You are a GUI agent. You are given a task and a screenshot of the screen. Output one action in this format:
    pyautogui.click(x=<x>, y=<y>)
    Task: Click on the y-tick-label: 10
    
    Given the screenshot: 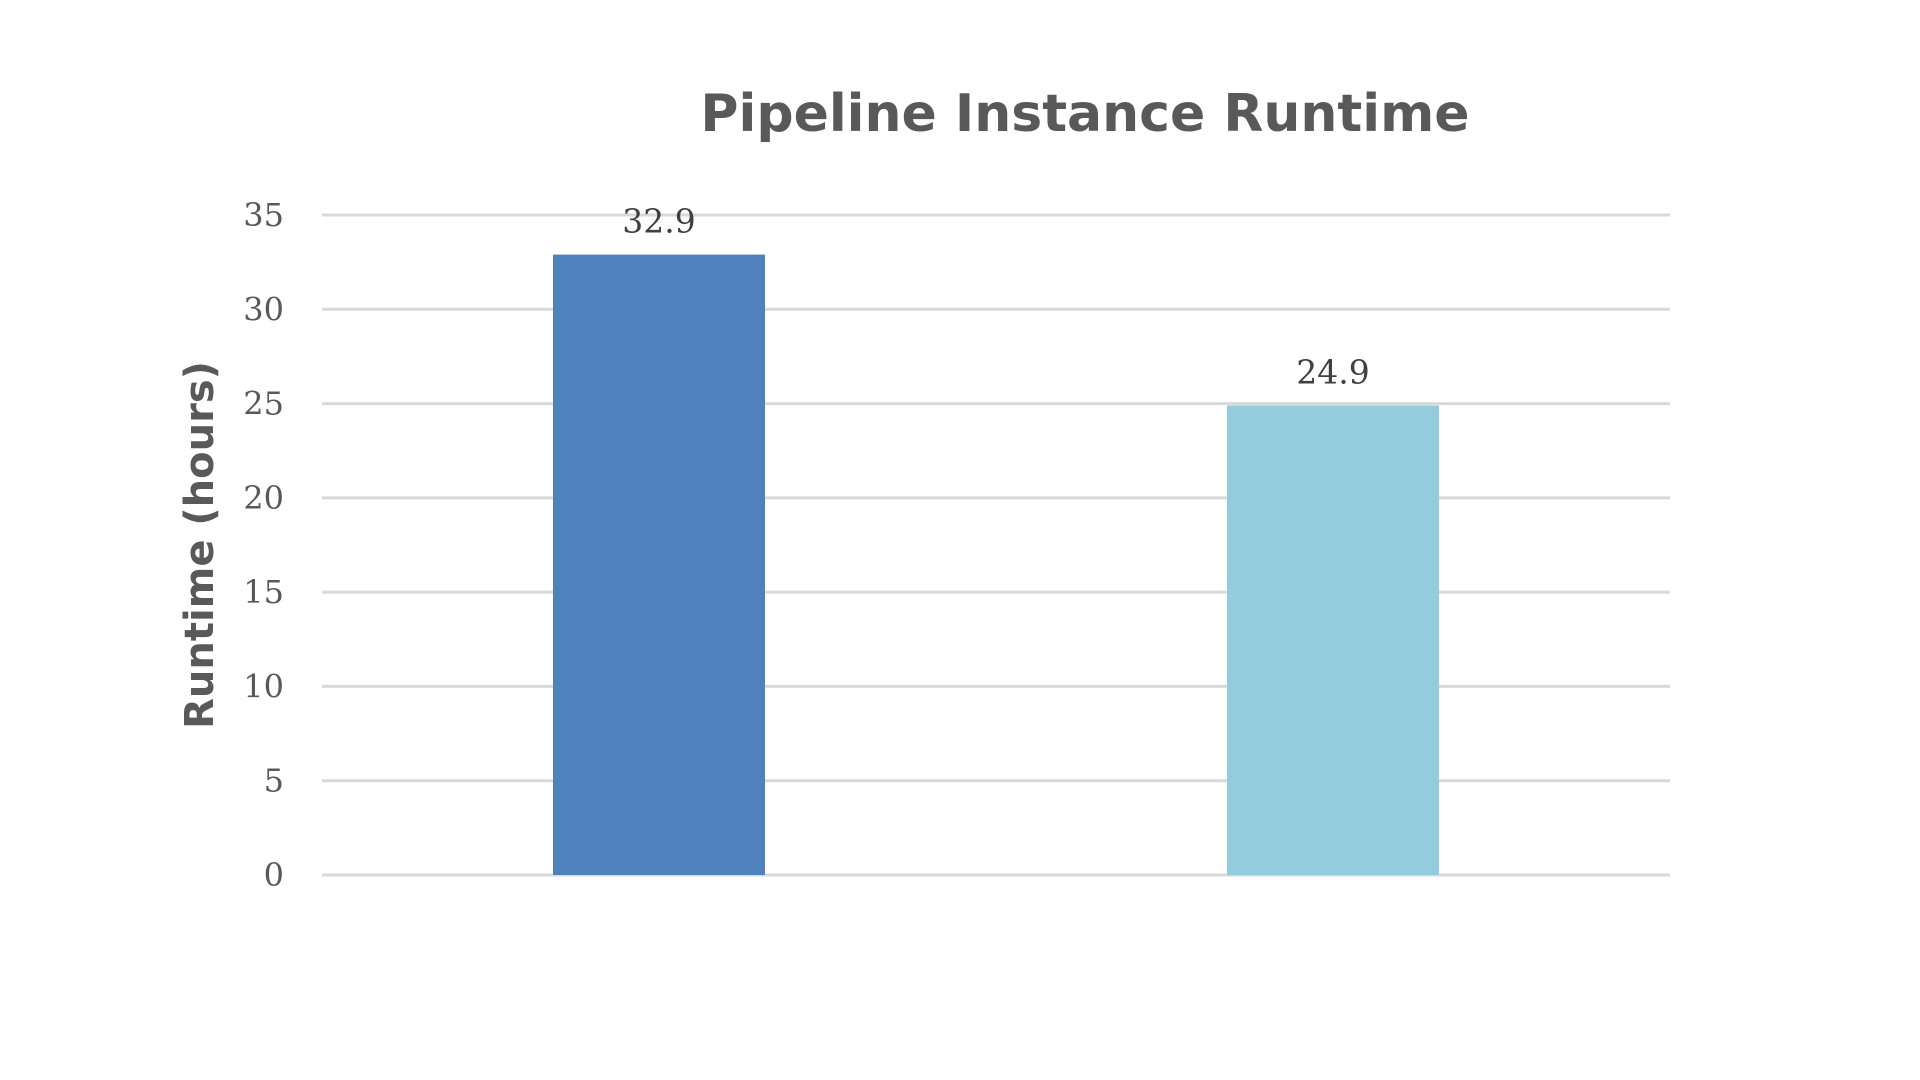 What is the action you would take?
    pyautogui.click(x=263, y=686)
    